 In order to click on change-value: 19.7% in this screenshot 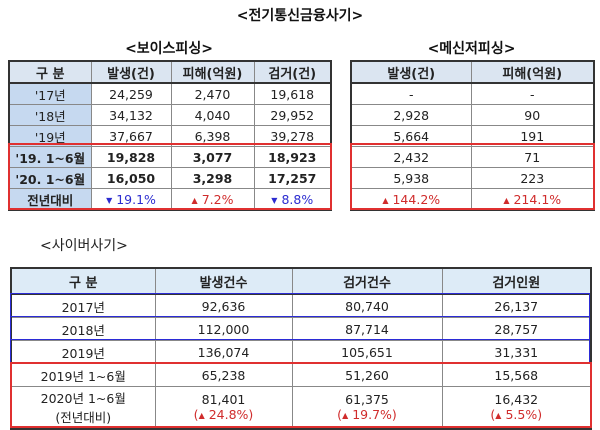, I will do `click(372, 415)`.